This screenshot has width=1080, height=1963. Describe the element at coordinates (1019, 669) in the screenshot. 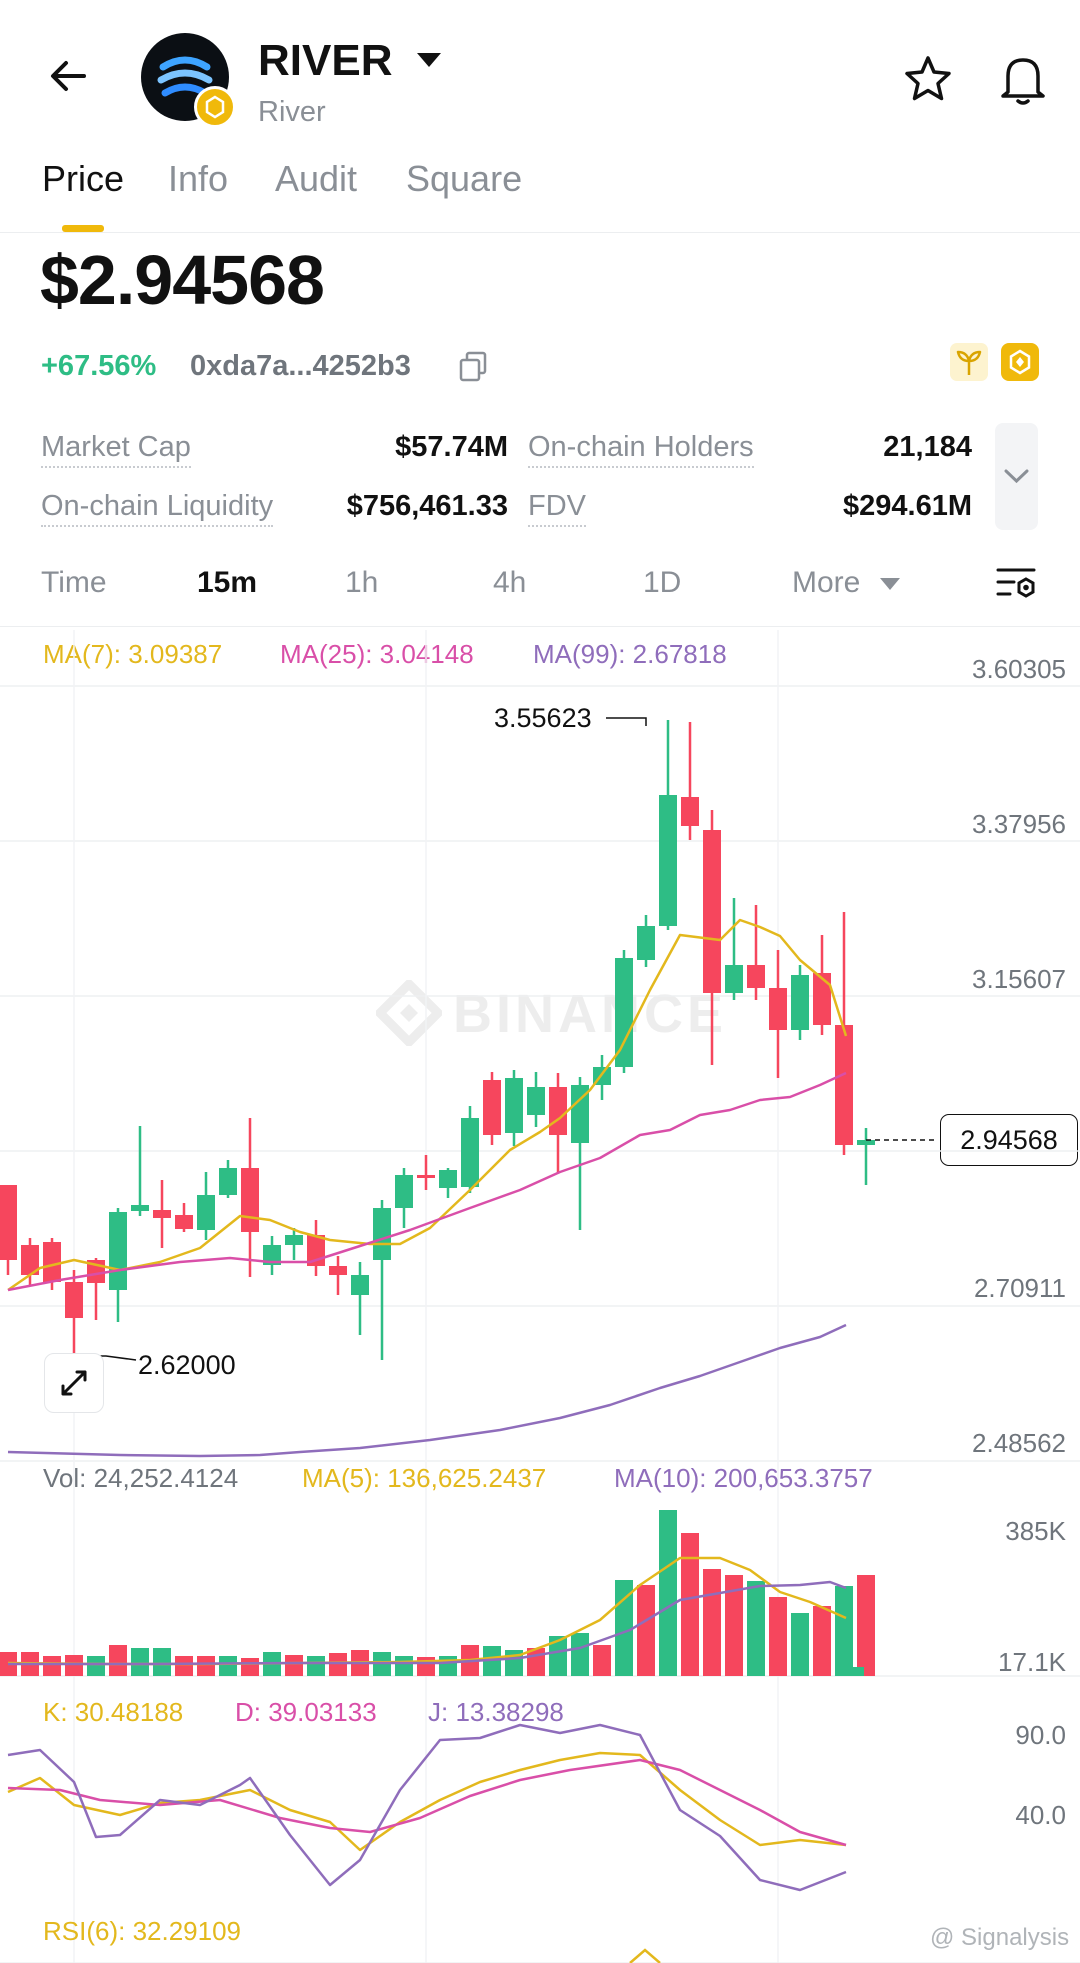

I see `y-tick: 3.60305` at that location.